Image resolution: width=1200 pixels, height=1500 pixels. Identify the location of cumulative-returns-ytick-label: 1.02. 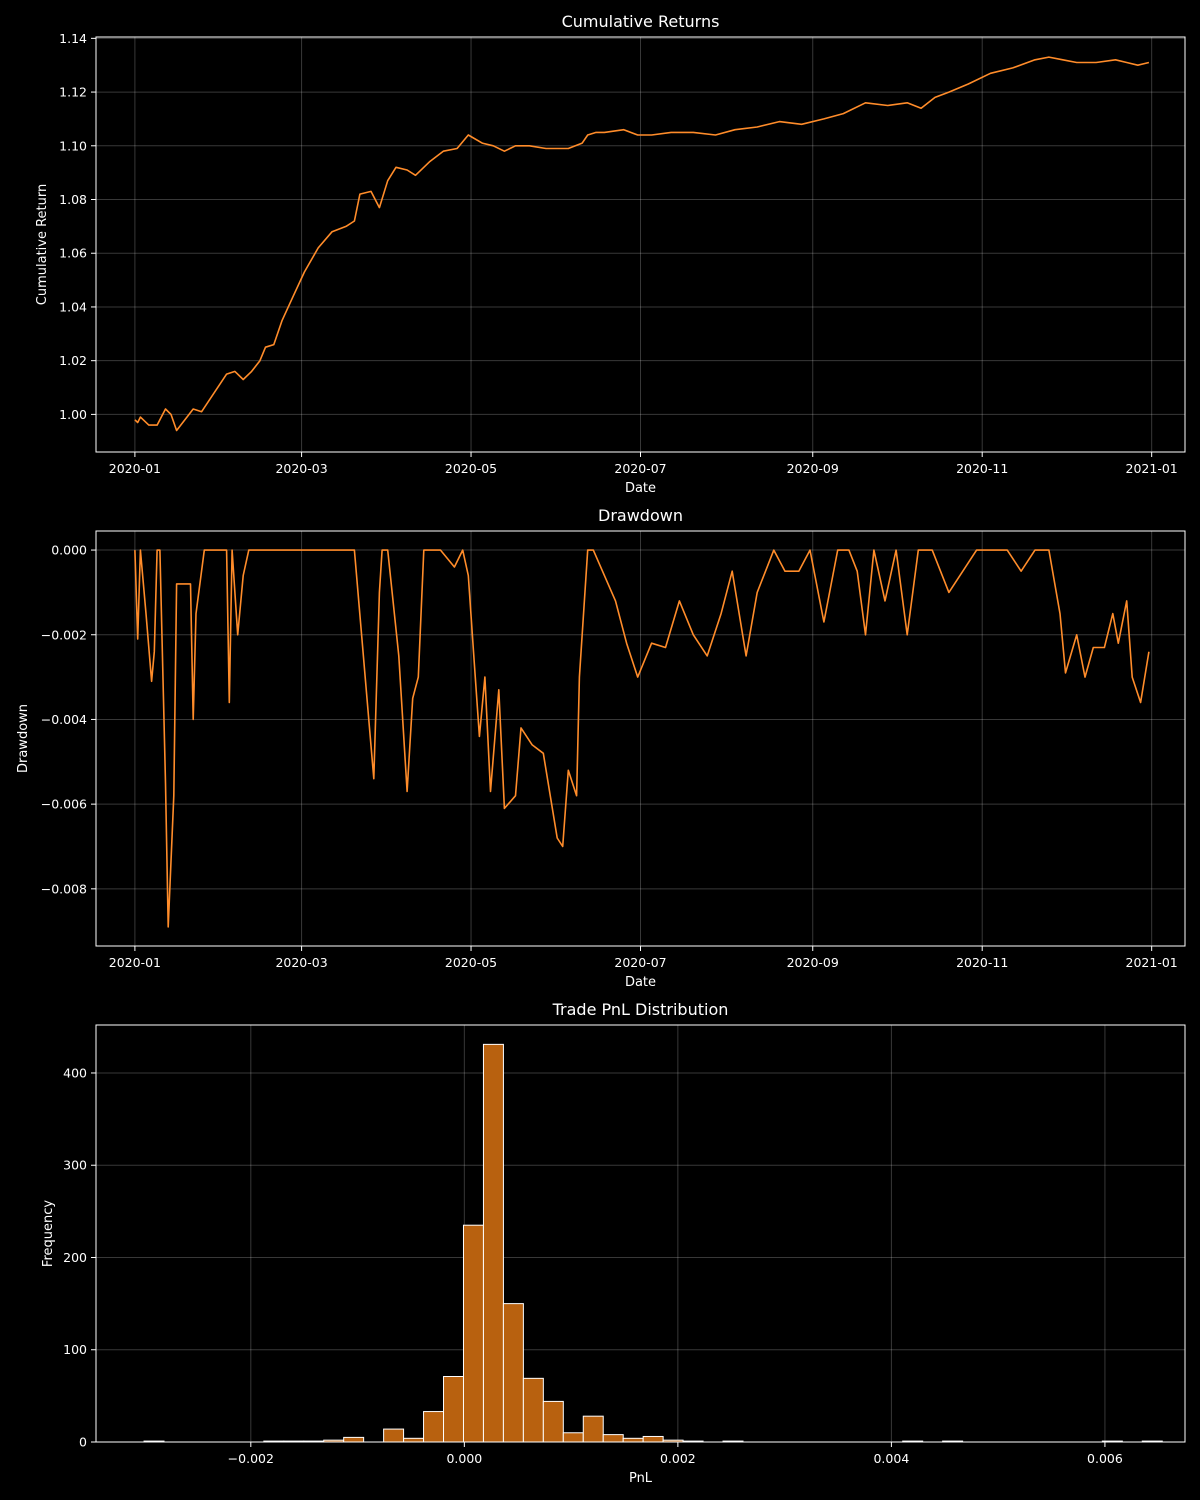
(73, 360).